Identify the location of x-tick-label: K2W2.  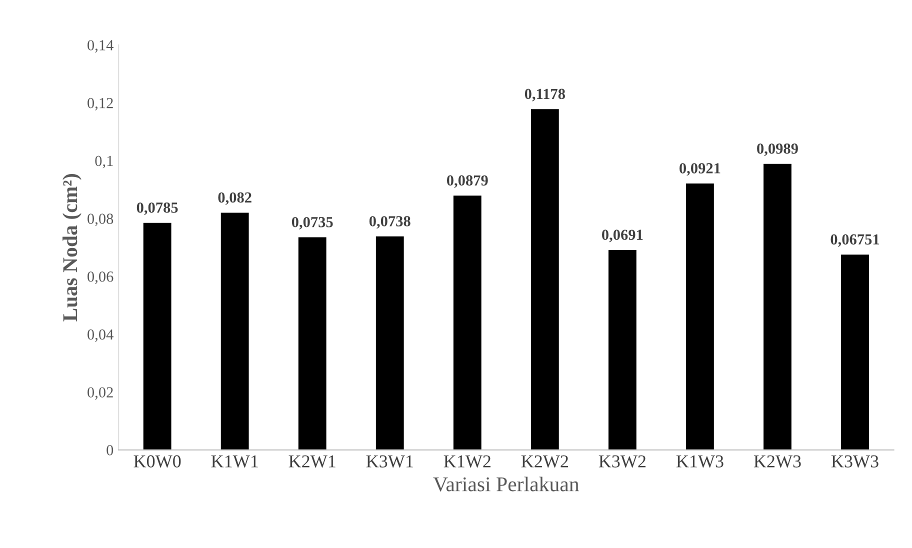
(544, 461).